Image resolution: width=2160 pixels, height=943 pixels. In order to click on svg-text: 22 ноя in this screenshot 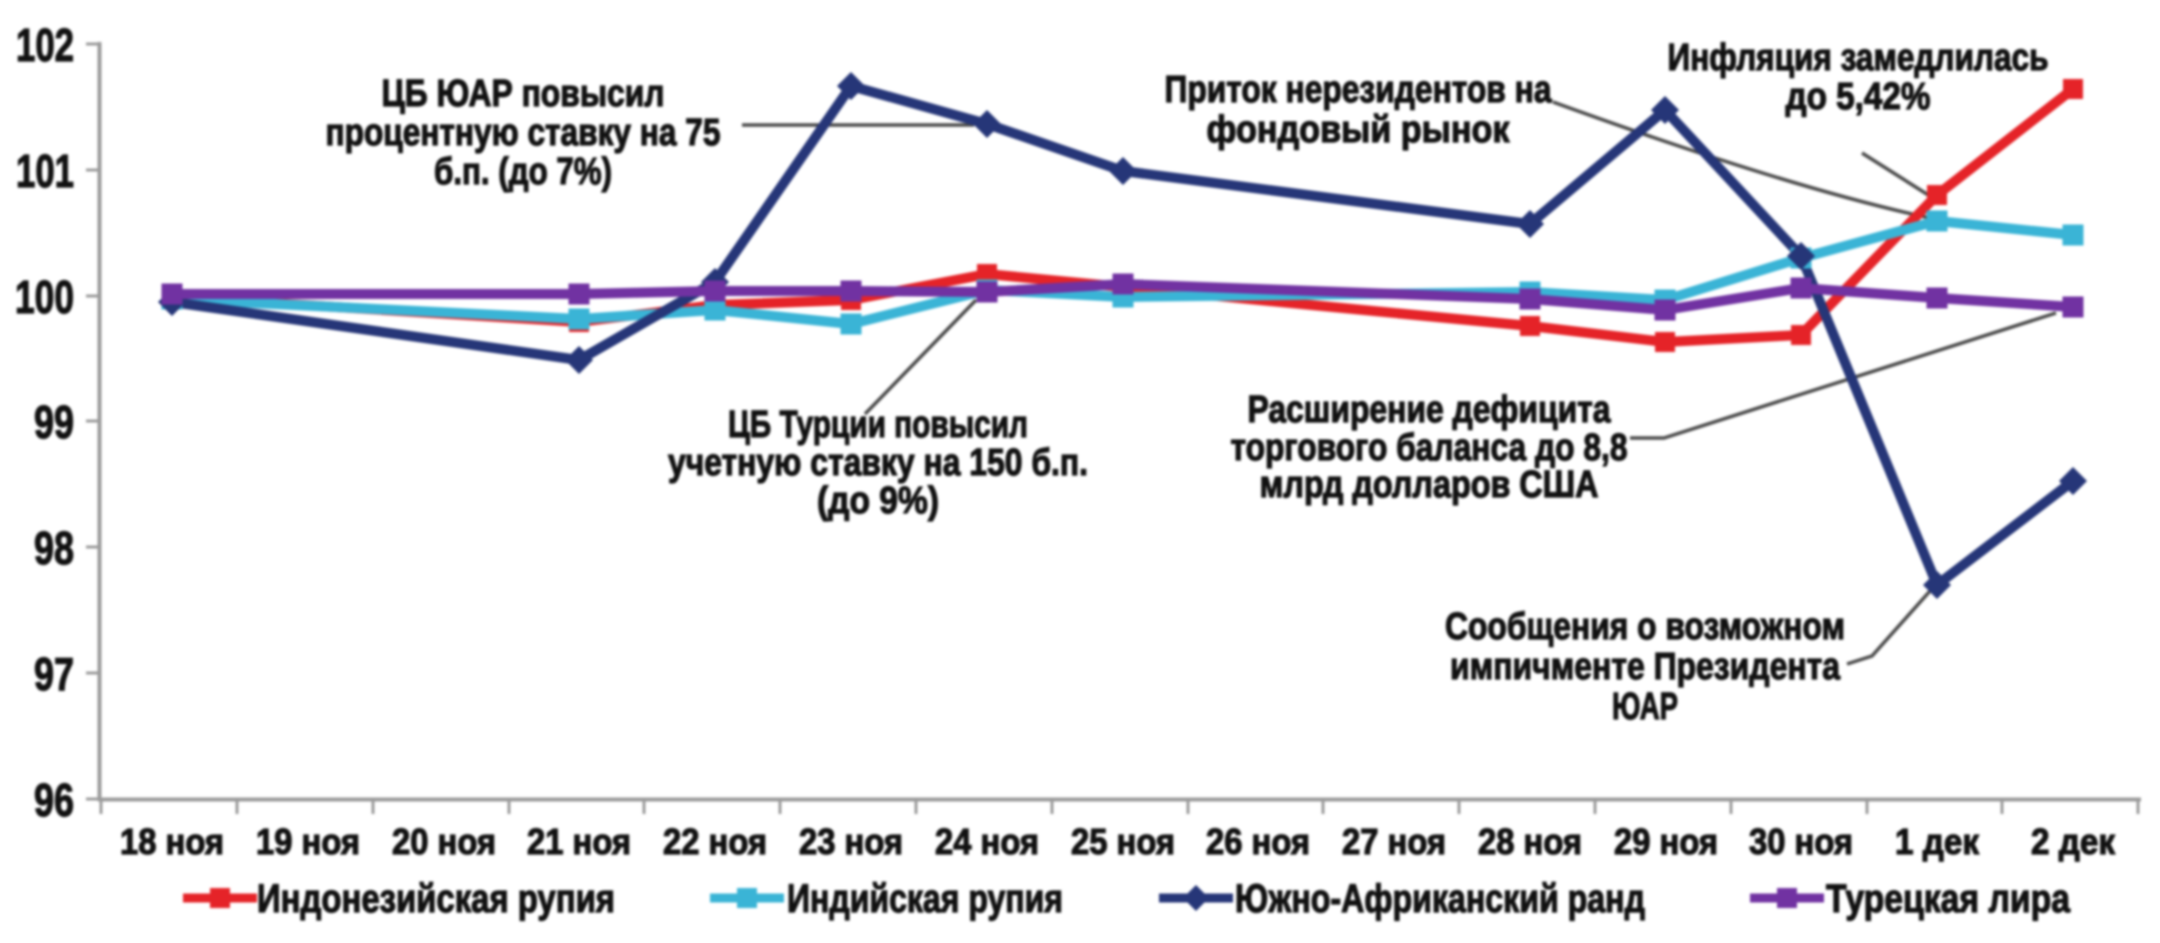, I will do `click(715, 841)`.